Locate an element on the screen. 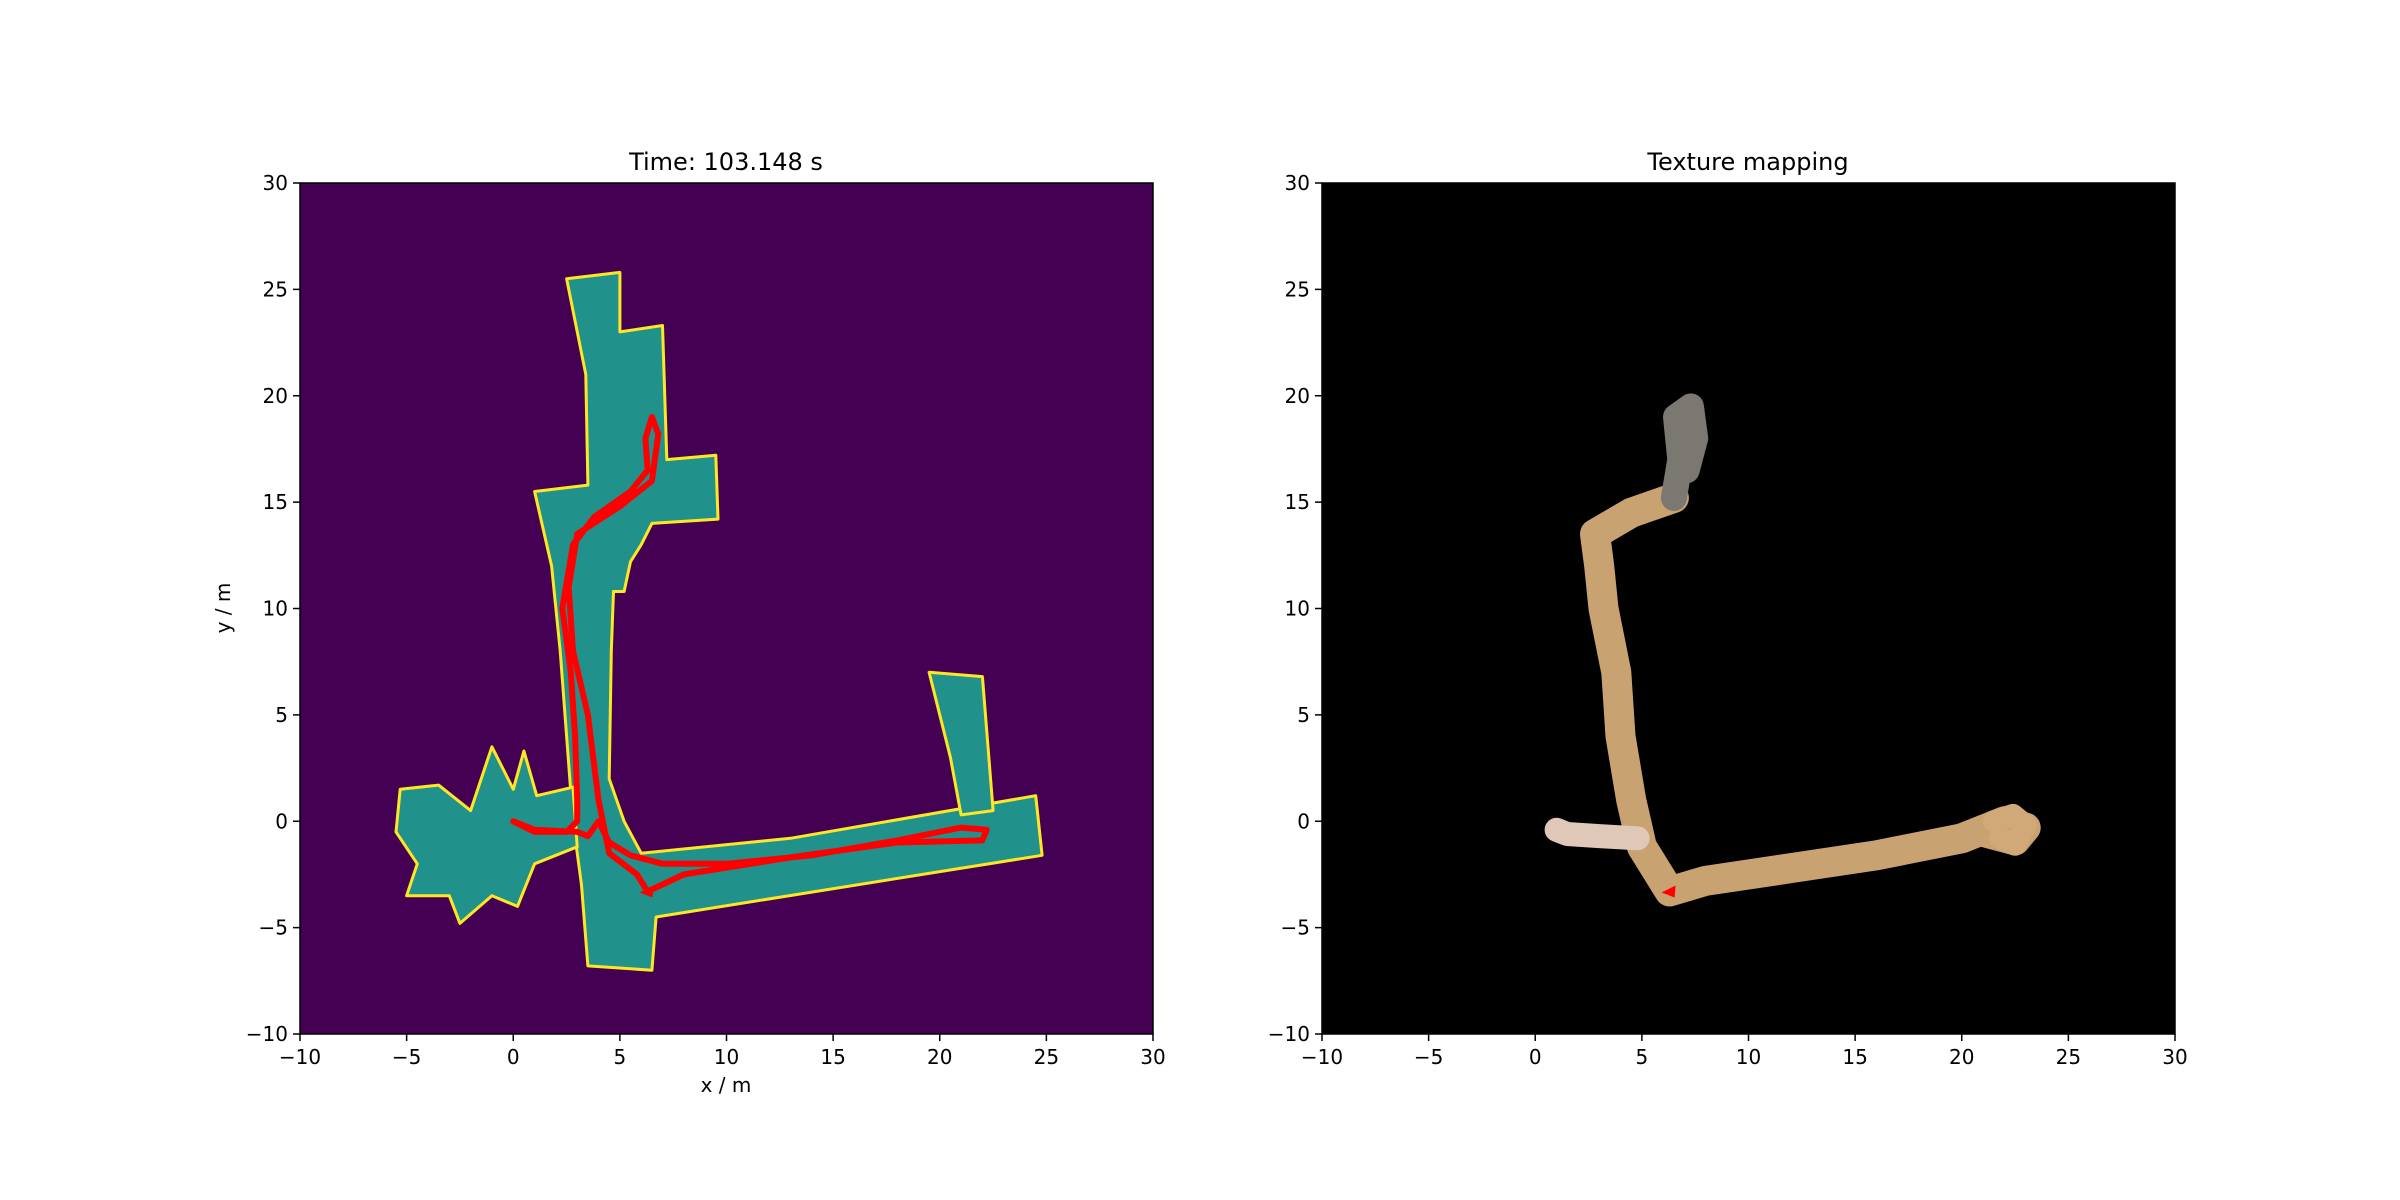  map-x-ticks: −10 −5 0 5 10 15 20 25 30 is located at coordinates (722, 1051).